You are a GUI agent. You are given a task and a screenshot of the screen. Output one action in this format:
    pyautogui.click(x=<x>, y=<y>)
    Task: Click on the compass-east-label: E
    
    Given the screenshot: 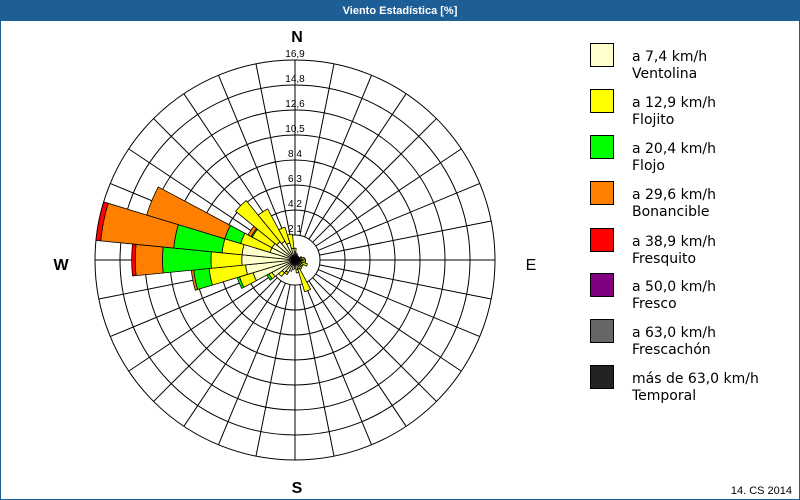 What is the action you would take?
    pyautogui.click(x=531, y=265)
    